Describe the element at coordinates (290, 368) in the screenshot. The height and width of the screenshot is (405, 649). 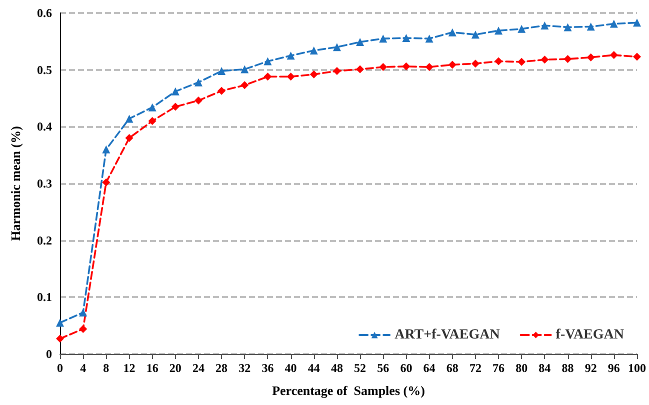
I see `x-tick-label: 40` at that location.